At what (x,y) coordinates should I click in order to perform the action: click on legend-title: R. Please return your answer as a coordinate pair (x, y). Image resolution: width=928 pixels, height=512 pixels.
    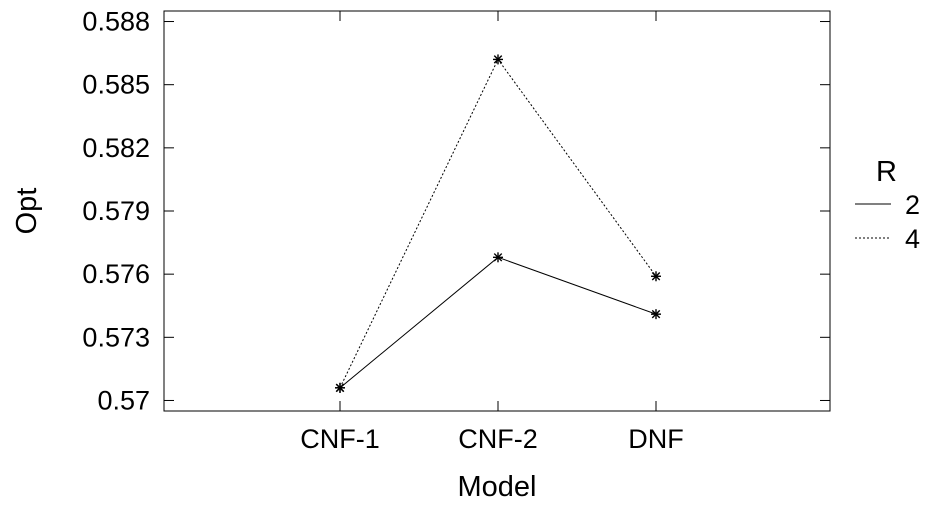
    Looking at the image, I should click on (886, 172).